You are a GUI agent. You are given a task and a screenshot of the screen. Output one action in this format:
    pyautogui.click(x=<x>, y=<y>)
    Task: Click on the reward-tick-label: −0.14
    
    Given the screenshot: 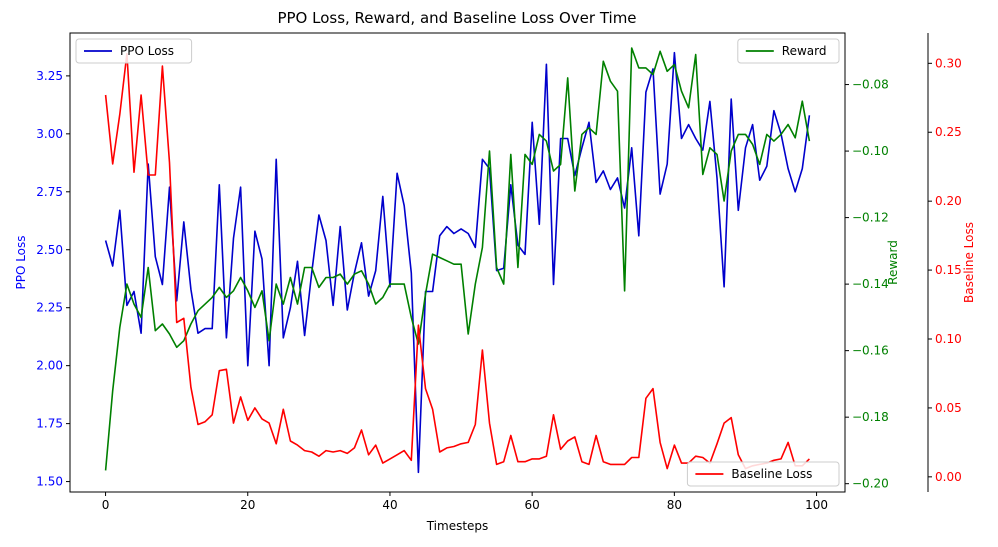 What is the action you would take?
    pyautogui.click(x=870, y=284)
    